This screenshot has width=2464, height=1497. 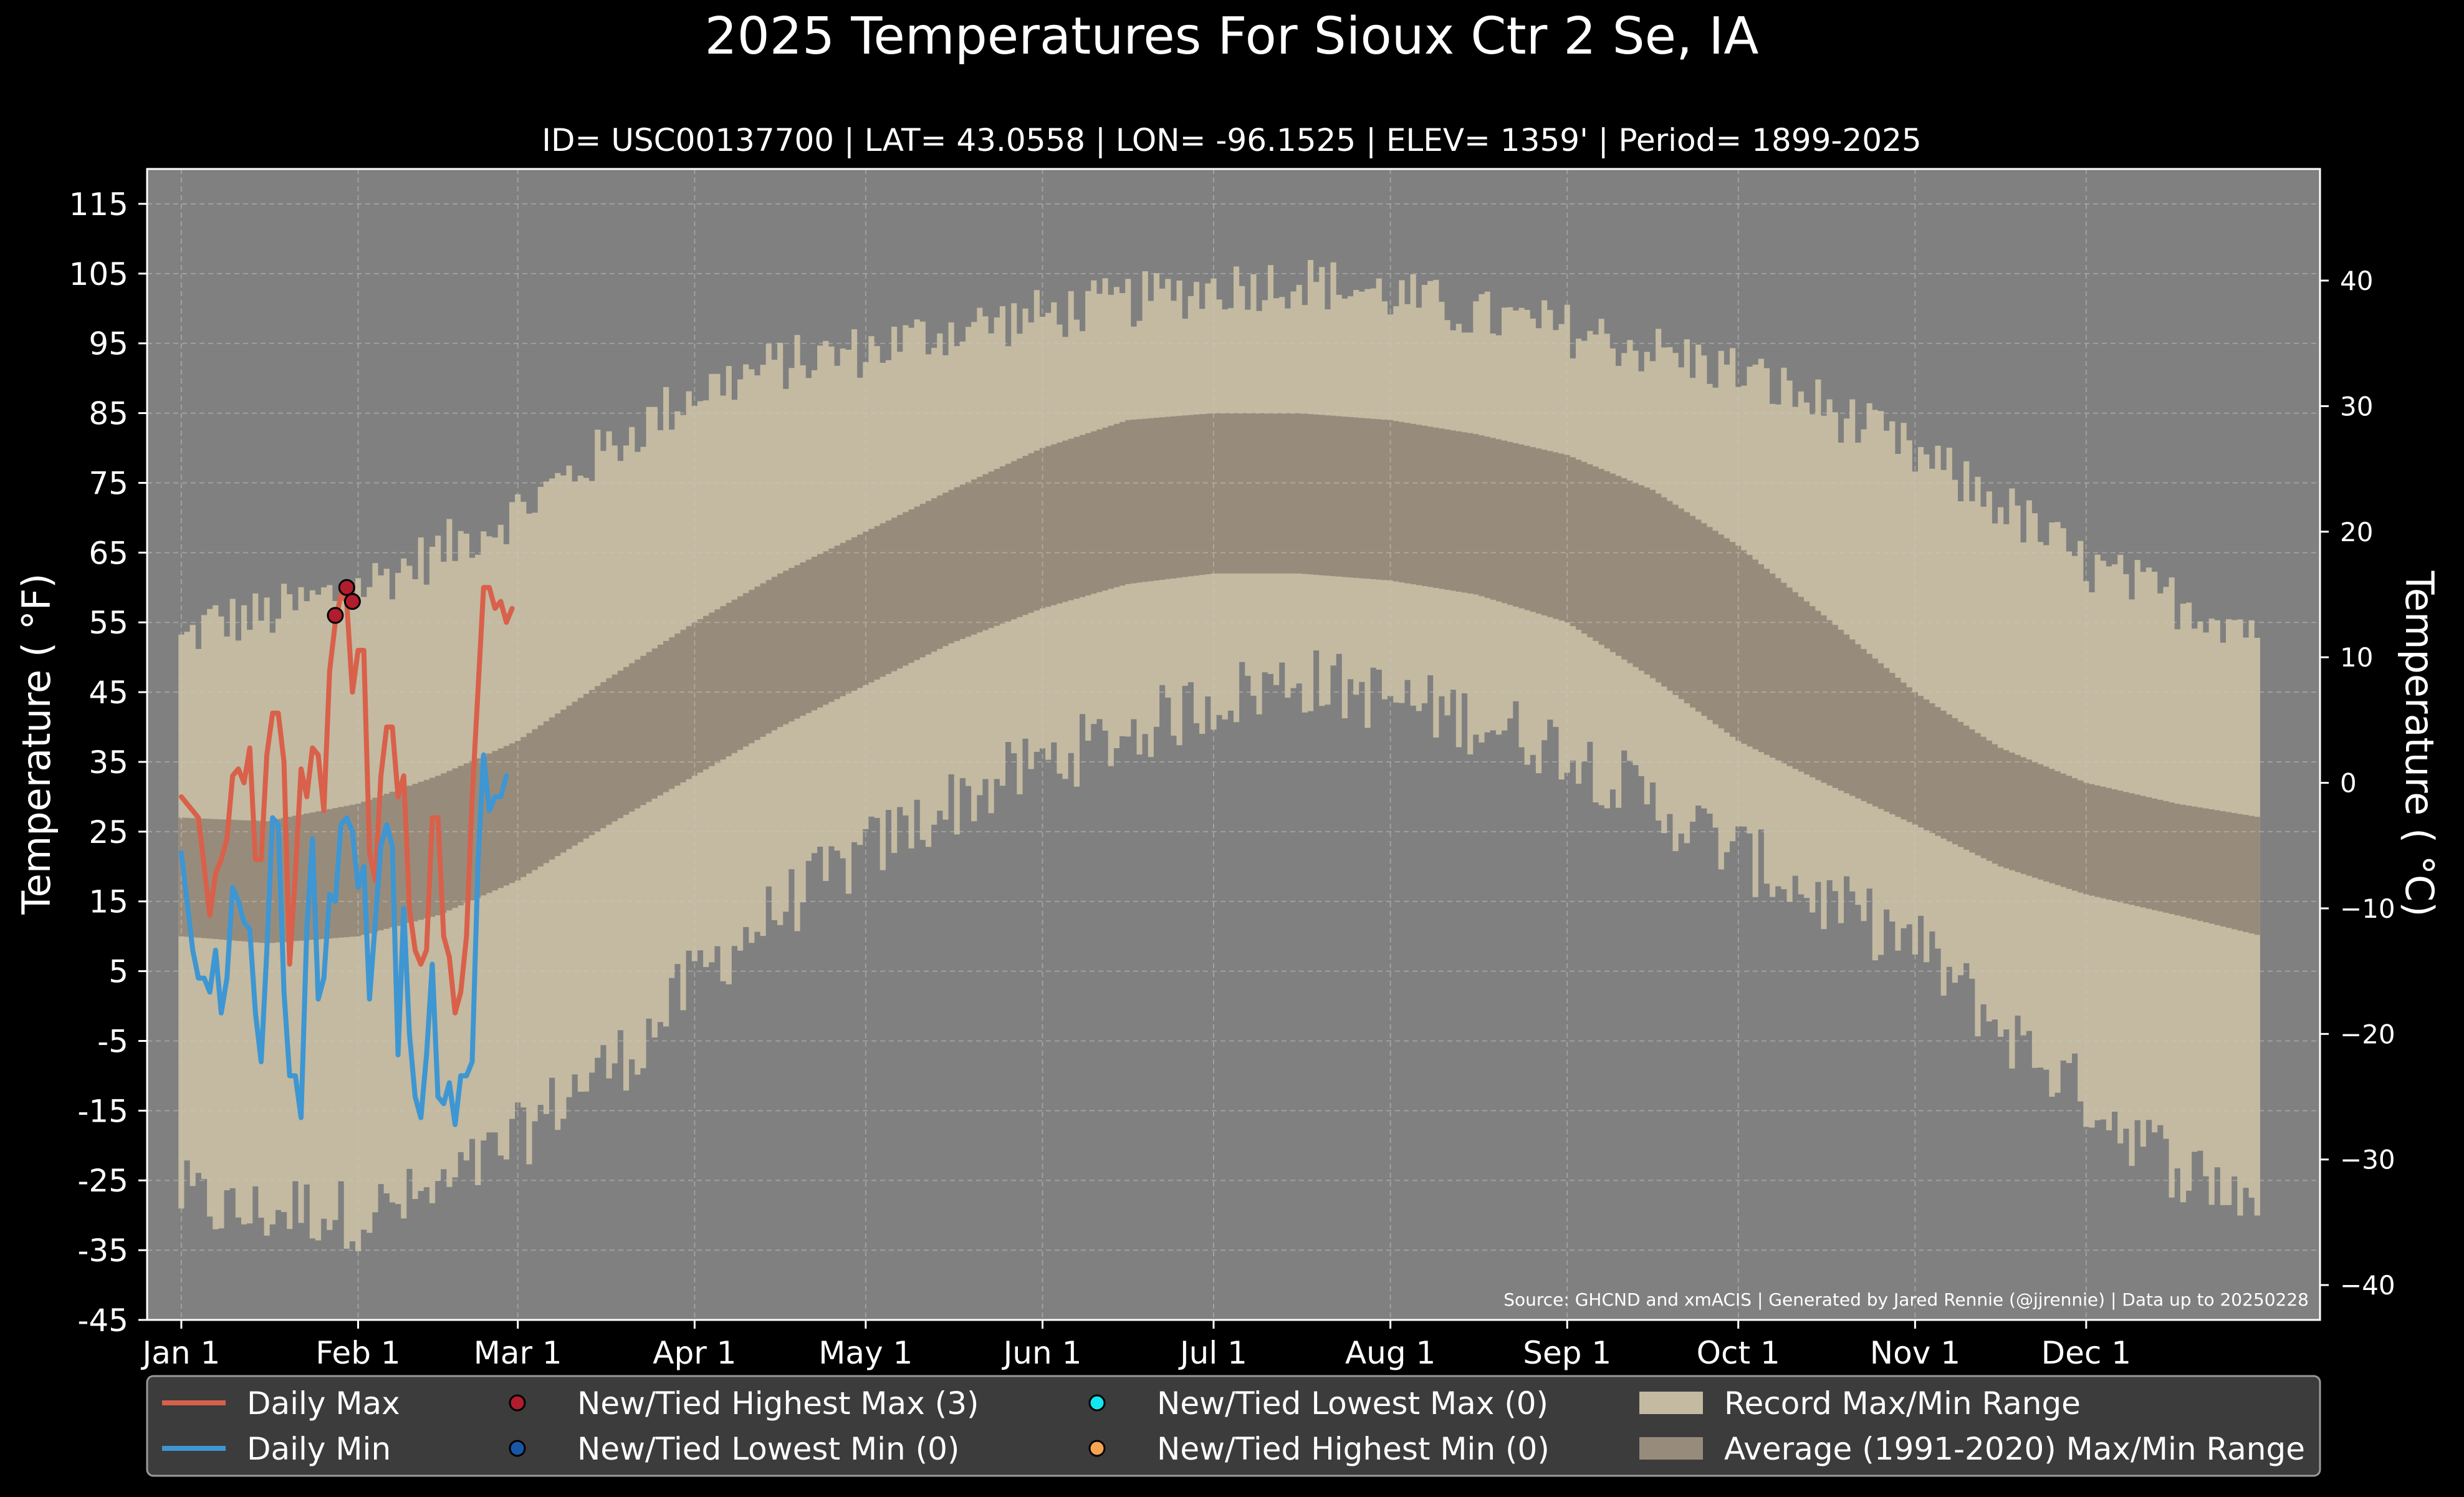 What do you see at coordinates (118, 972) in the screenshot?
I see `y-tick-label-left: 5` at bounding box center [118, 972].